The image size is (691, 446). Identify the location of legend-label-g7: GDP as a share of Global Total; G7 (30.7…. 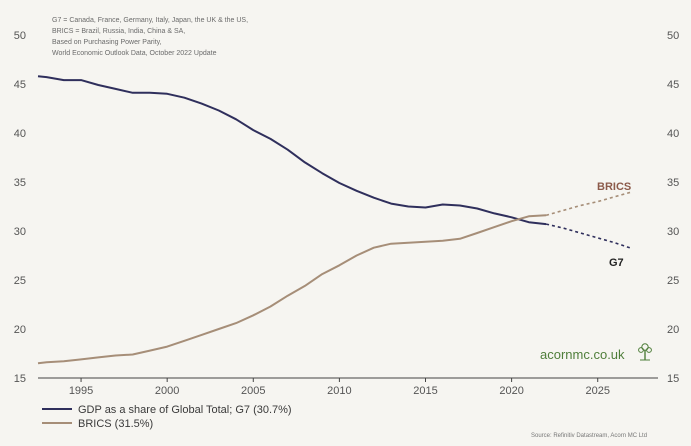
(185, 410).